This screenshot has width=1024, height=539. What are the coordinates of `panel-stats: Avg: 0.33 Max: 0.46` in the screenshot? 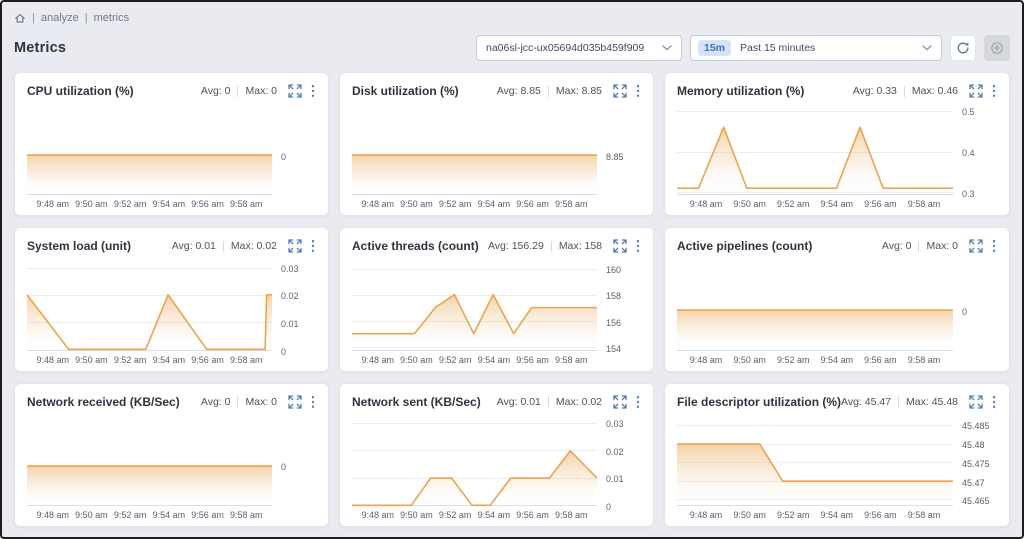 It's located at (925, 91).